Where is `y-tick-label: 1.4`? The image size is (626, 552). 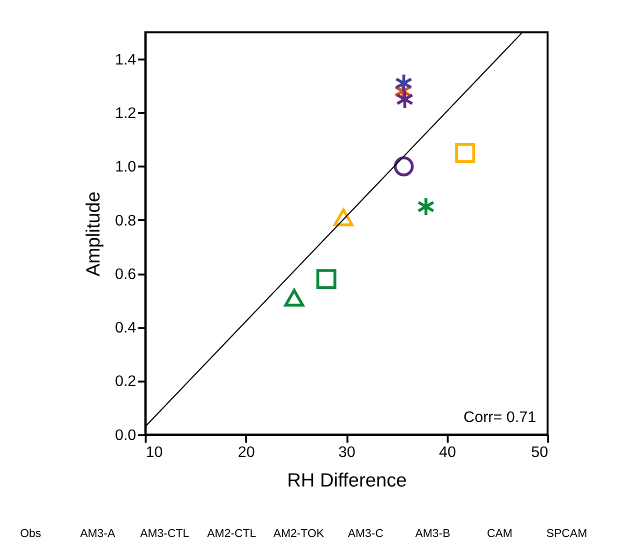 y-tick-label: 1.4 is located at coordinates (125, 59).